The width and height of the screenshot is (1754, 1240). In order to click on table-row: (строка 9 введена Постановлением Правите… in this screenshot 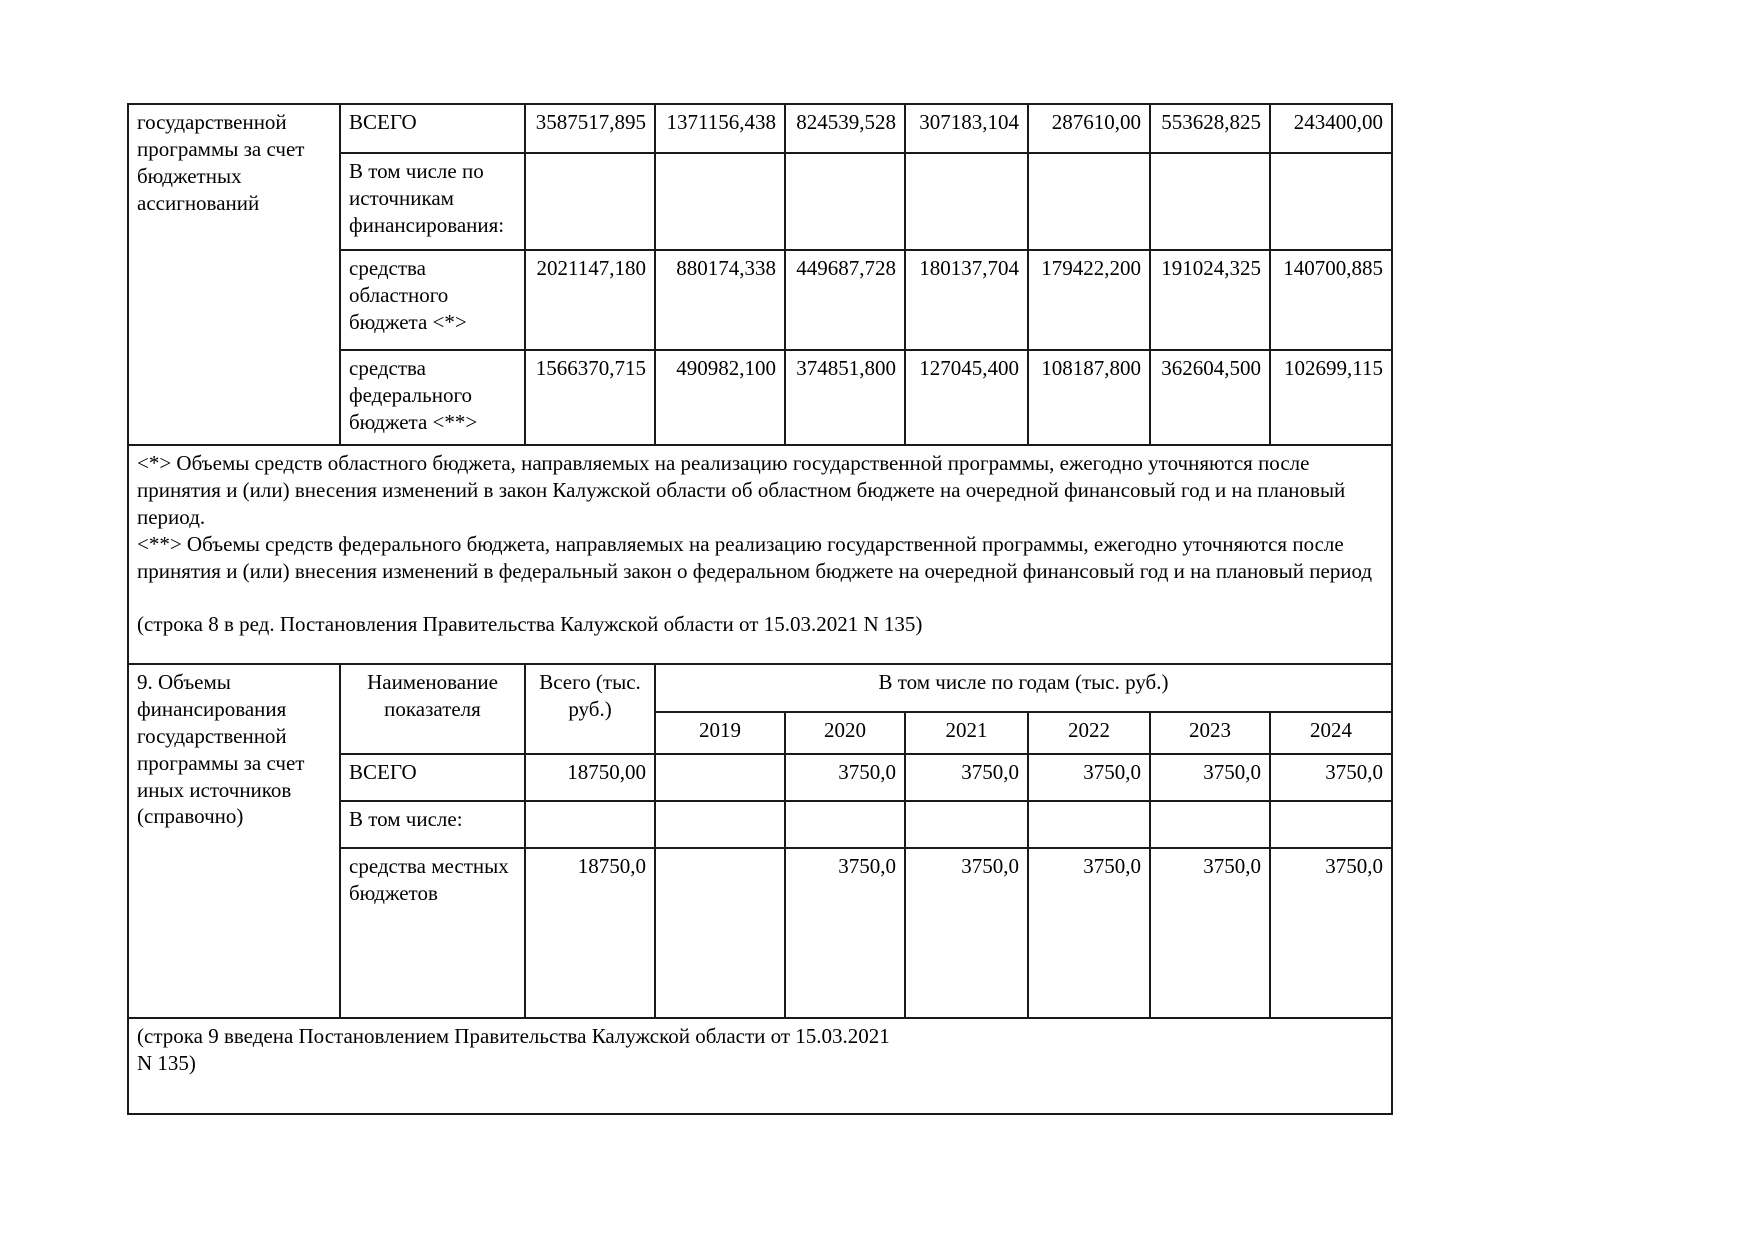, I will do `click(760, 1066)`.